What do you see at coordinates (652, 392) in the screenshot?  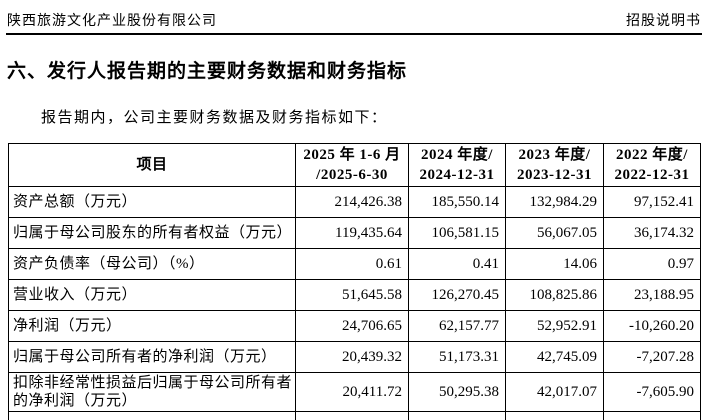 I see `cell-value: -7,605.90` at bounding box center [652, 392].